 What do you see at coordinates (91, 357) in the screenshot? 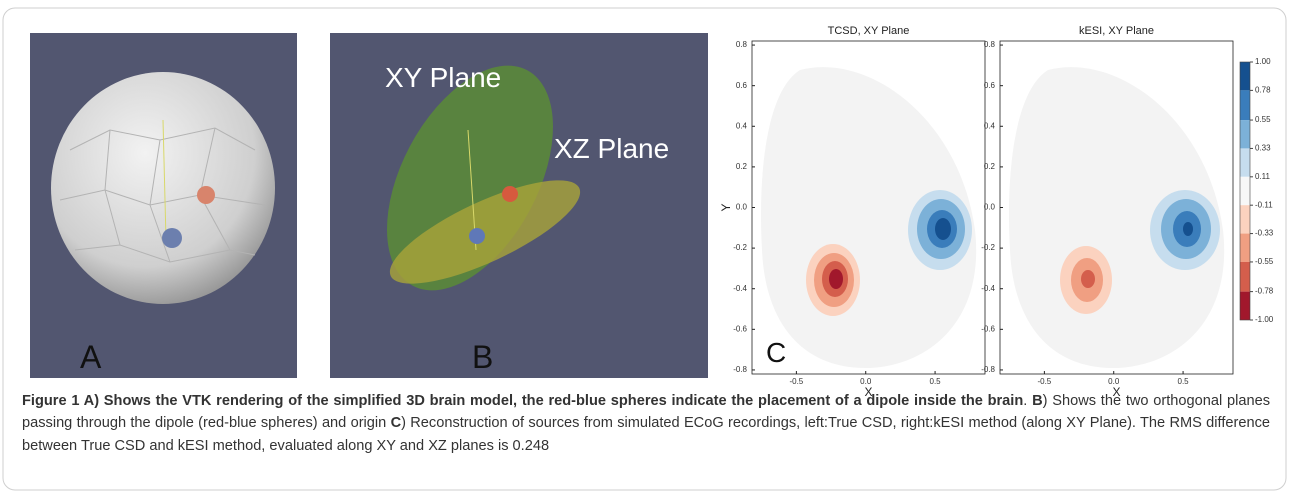
I see `panel-label: A` at bounding box center [91, 357].